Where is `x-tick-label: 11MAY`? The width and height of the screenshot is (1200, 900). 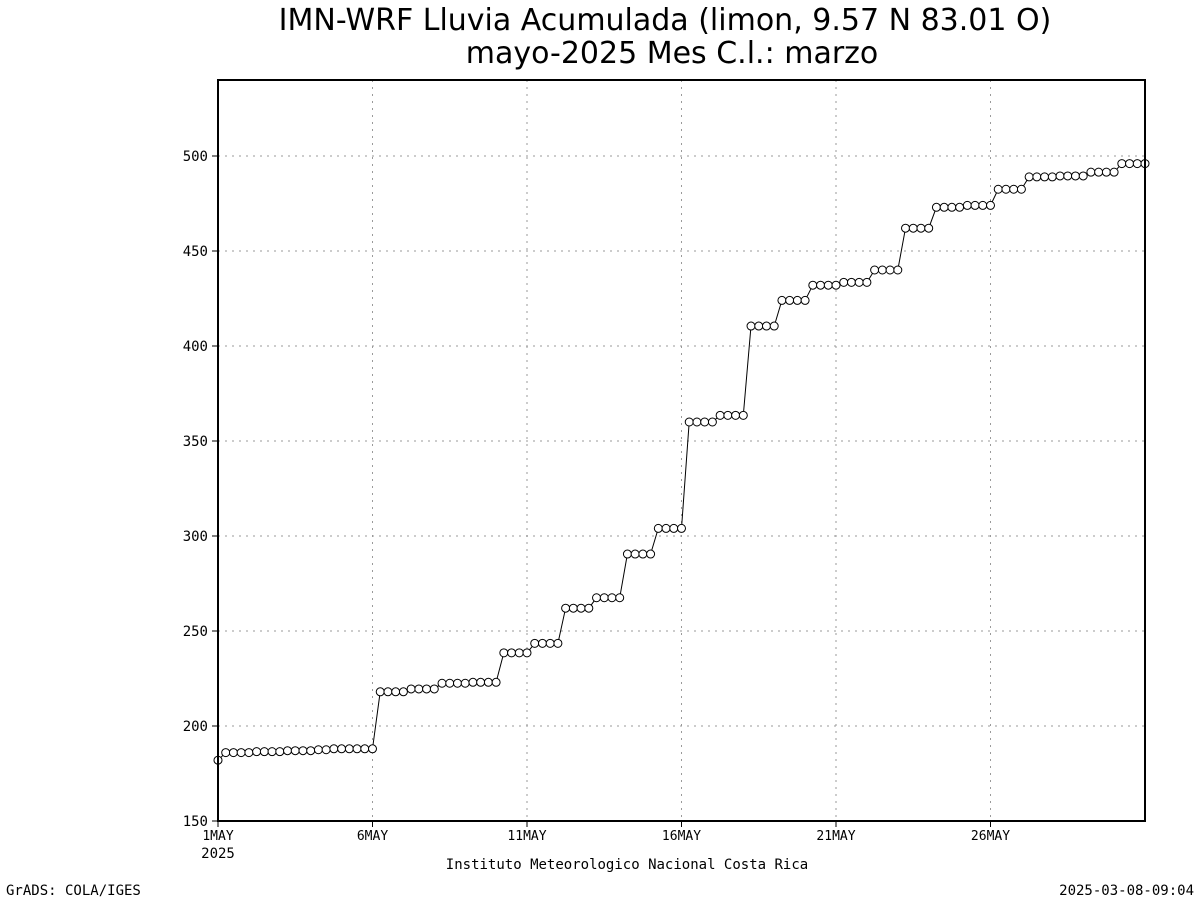
x-tick-label: 11MAY is located at coordinates (526, 836).